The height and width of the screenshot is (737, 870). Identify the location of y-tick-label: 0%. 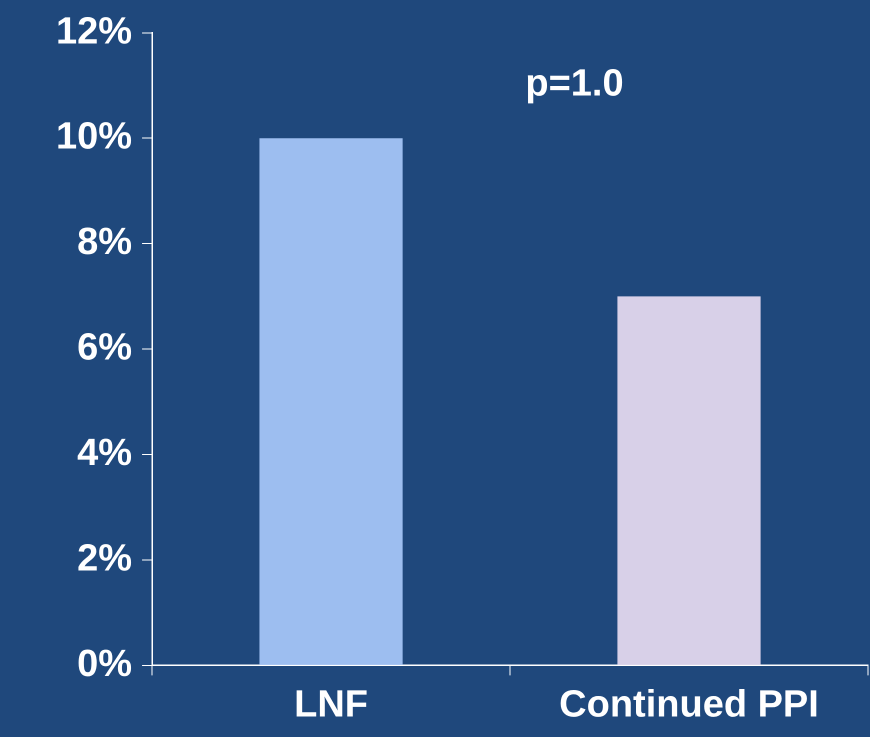
(104, 663).